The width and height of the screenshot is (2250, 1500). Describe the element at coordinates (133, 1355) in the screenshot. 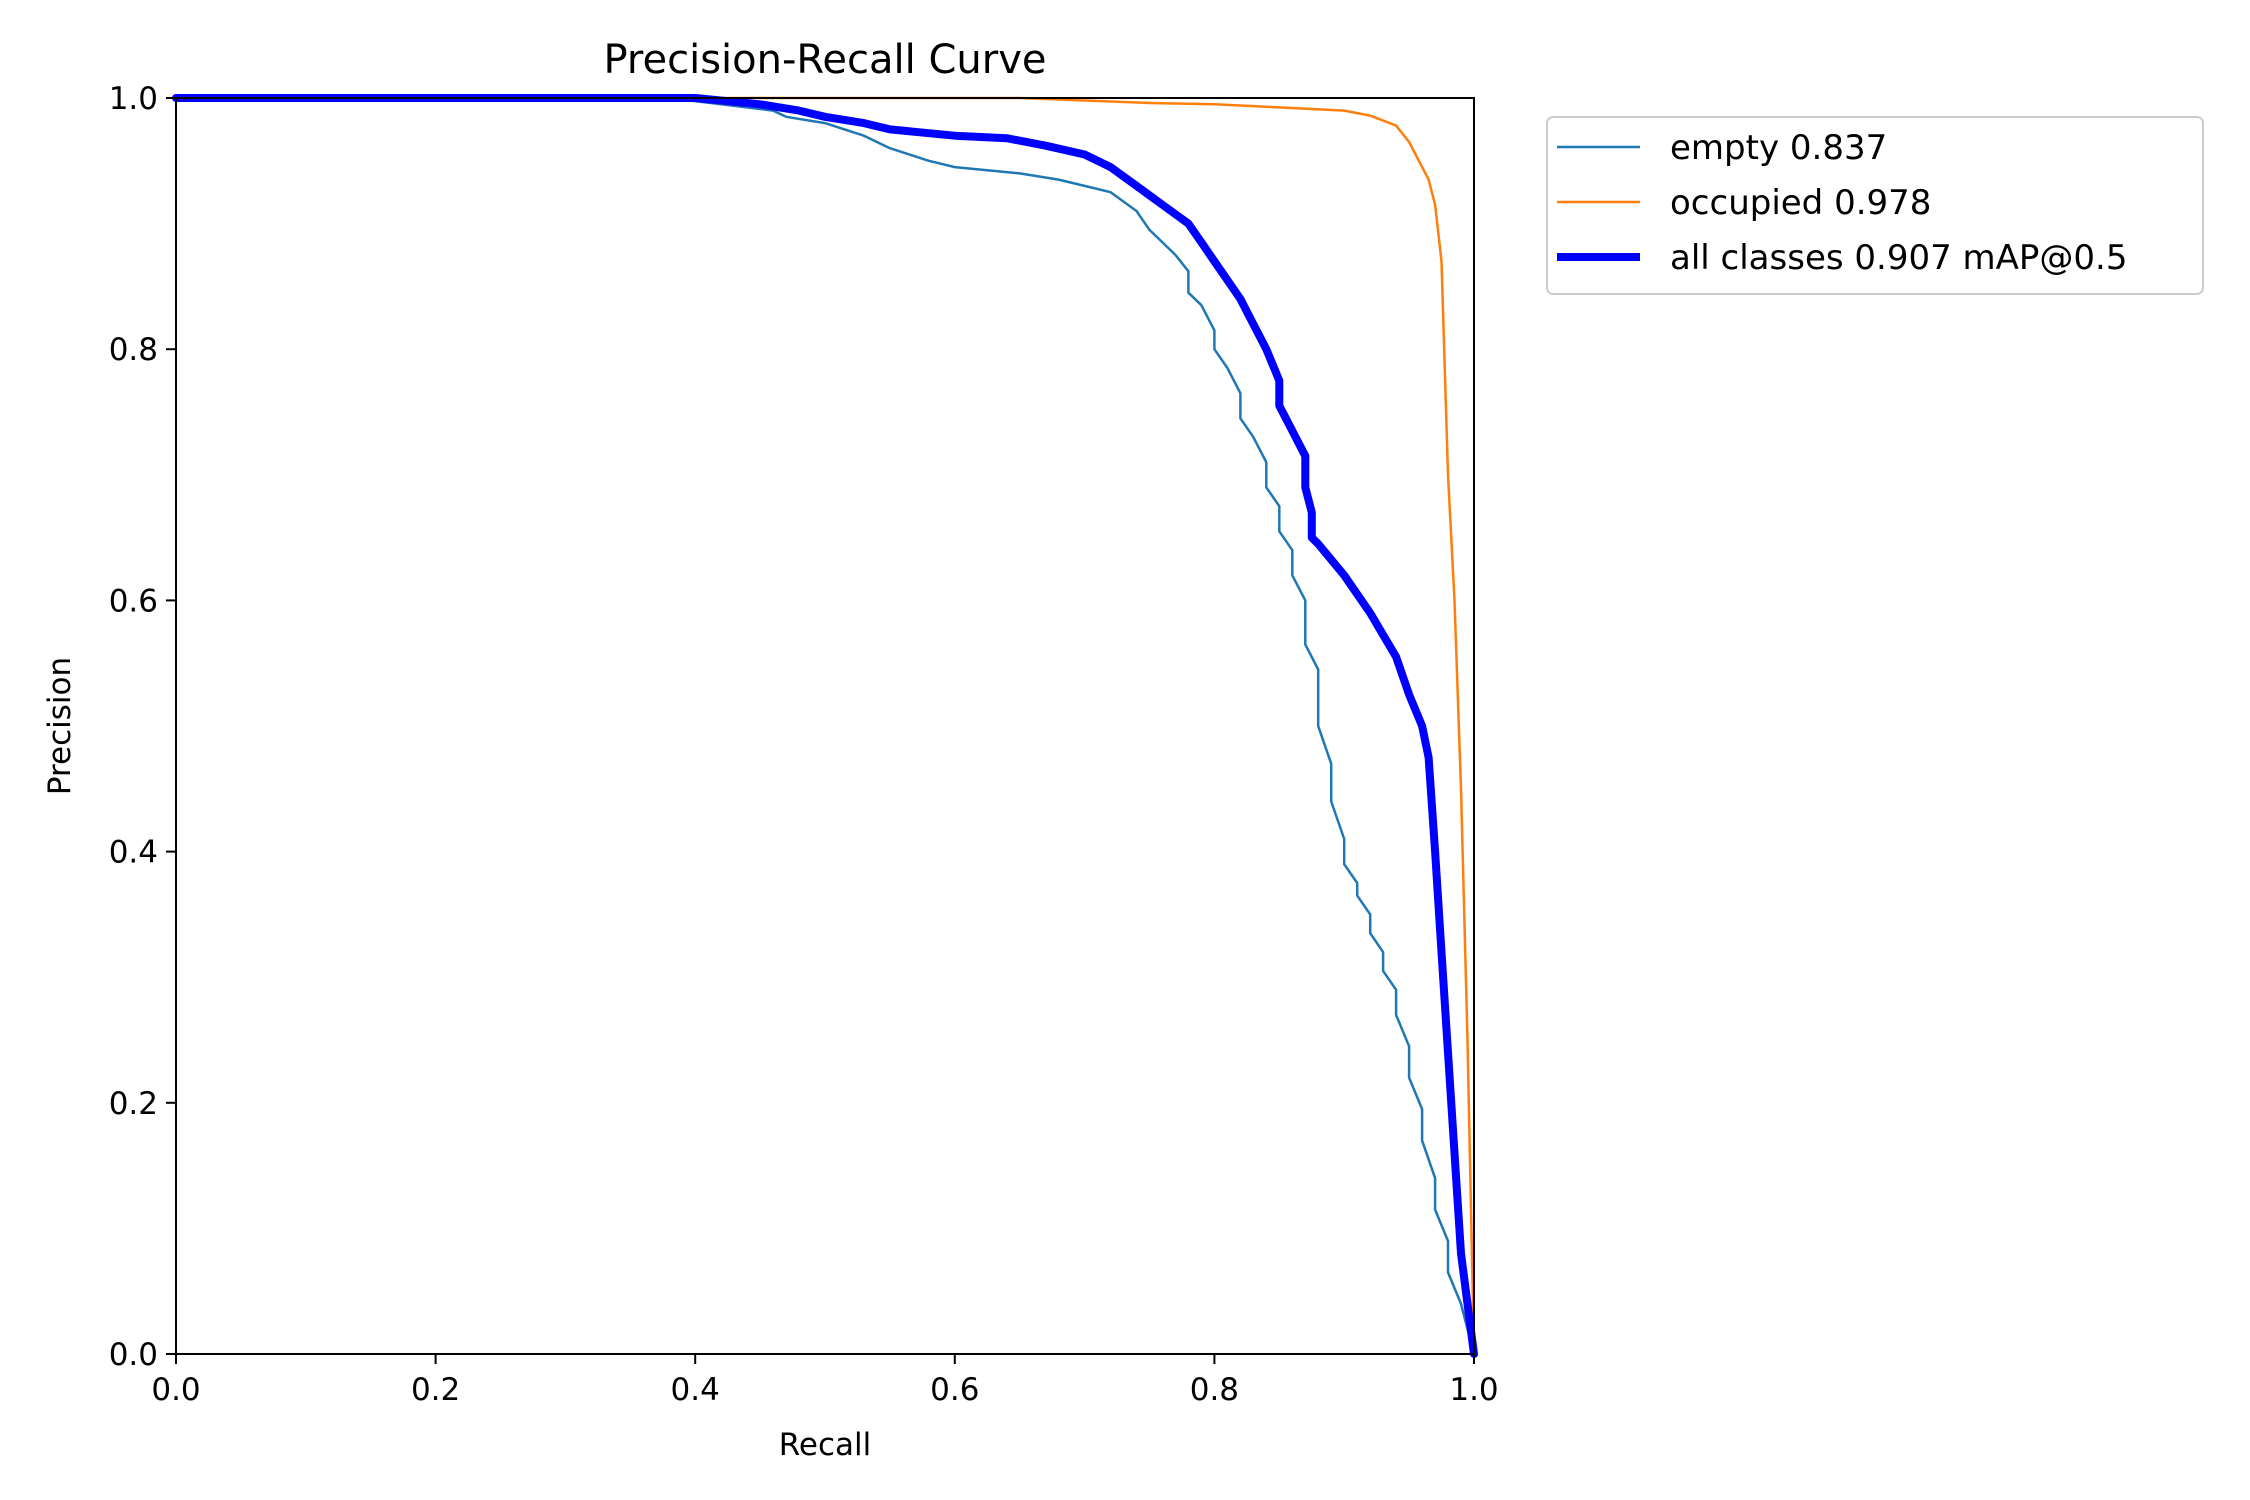

I see `y-tick-label: 0.0` at that location.